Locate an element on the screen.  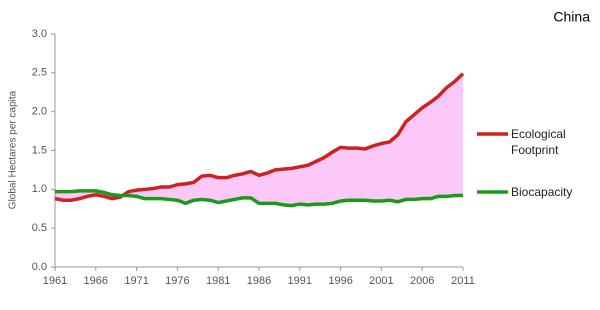
x-tick-label: 1981 is located at coordinates (218, 281).